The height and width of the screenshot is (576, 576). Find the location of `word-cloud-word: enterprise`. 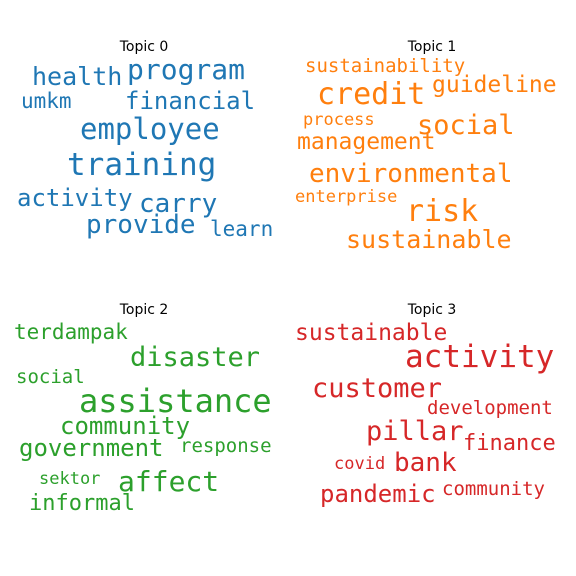

word-cloud-word: enterprise is located at coordinates (346, 197).